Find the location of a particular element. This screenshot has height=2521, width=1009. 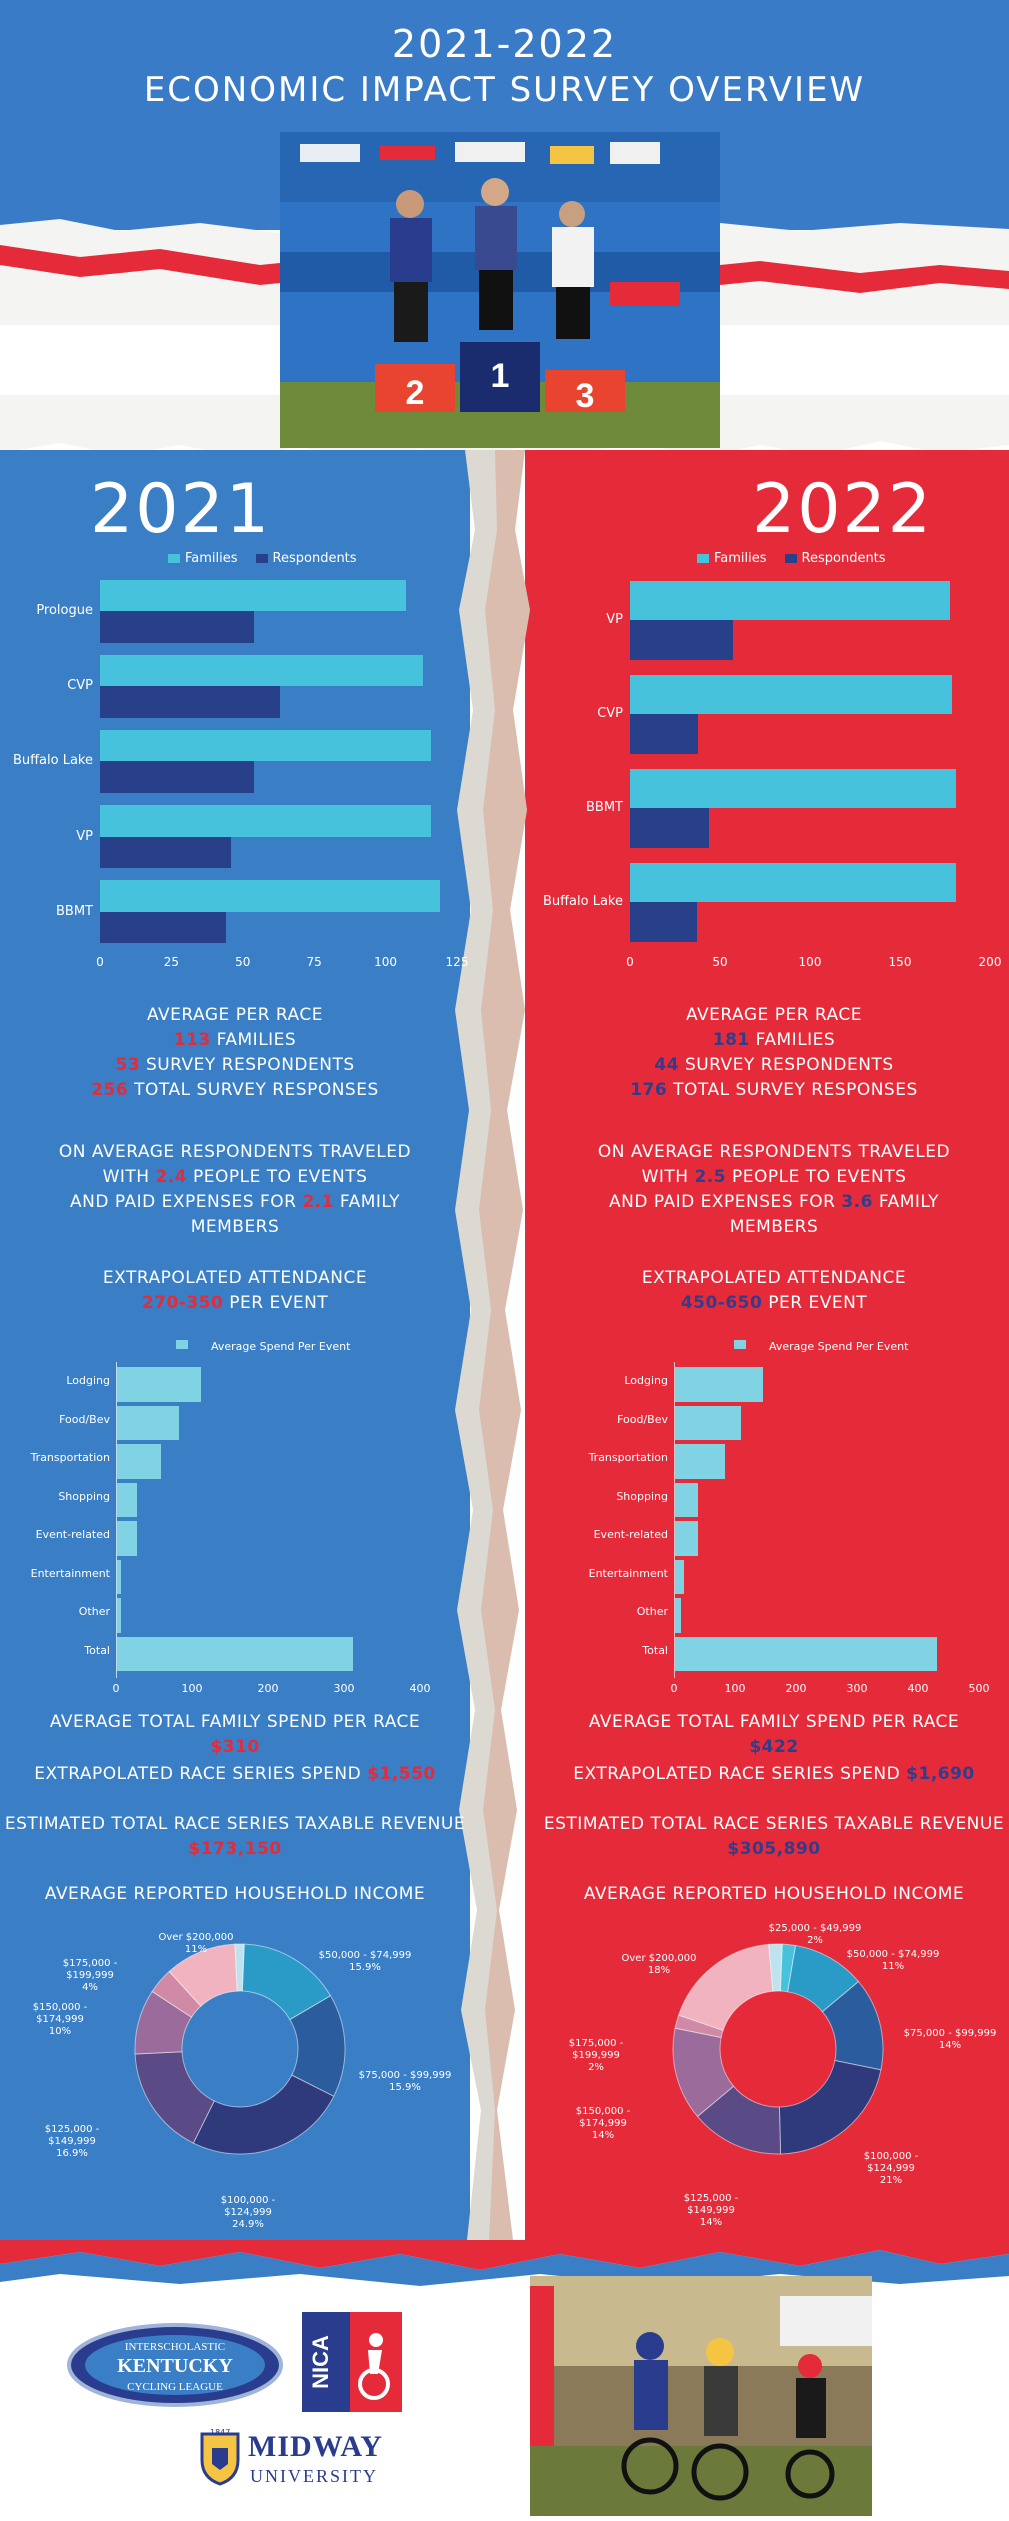

respondents-word: SURVEY RESPONDENTS is located at coordinates (250, 1065).